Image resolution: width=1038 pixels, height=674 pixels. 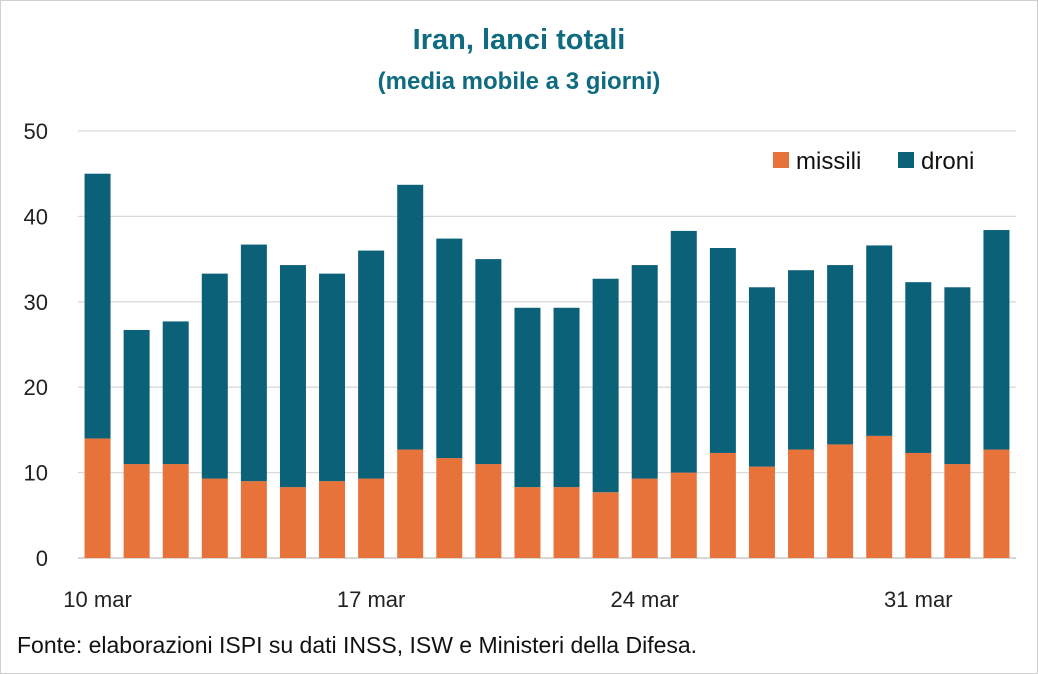 What do you see at coordinates (36, 216) in the screenshot?
I see `y-tick-label: 40` at bounding box center [36, 216].